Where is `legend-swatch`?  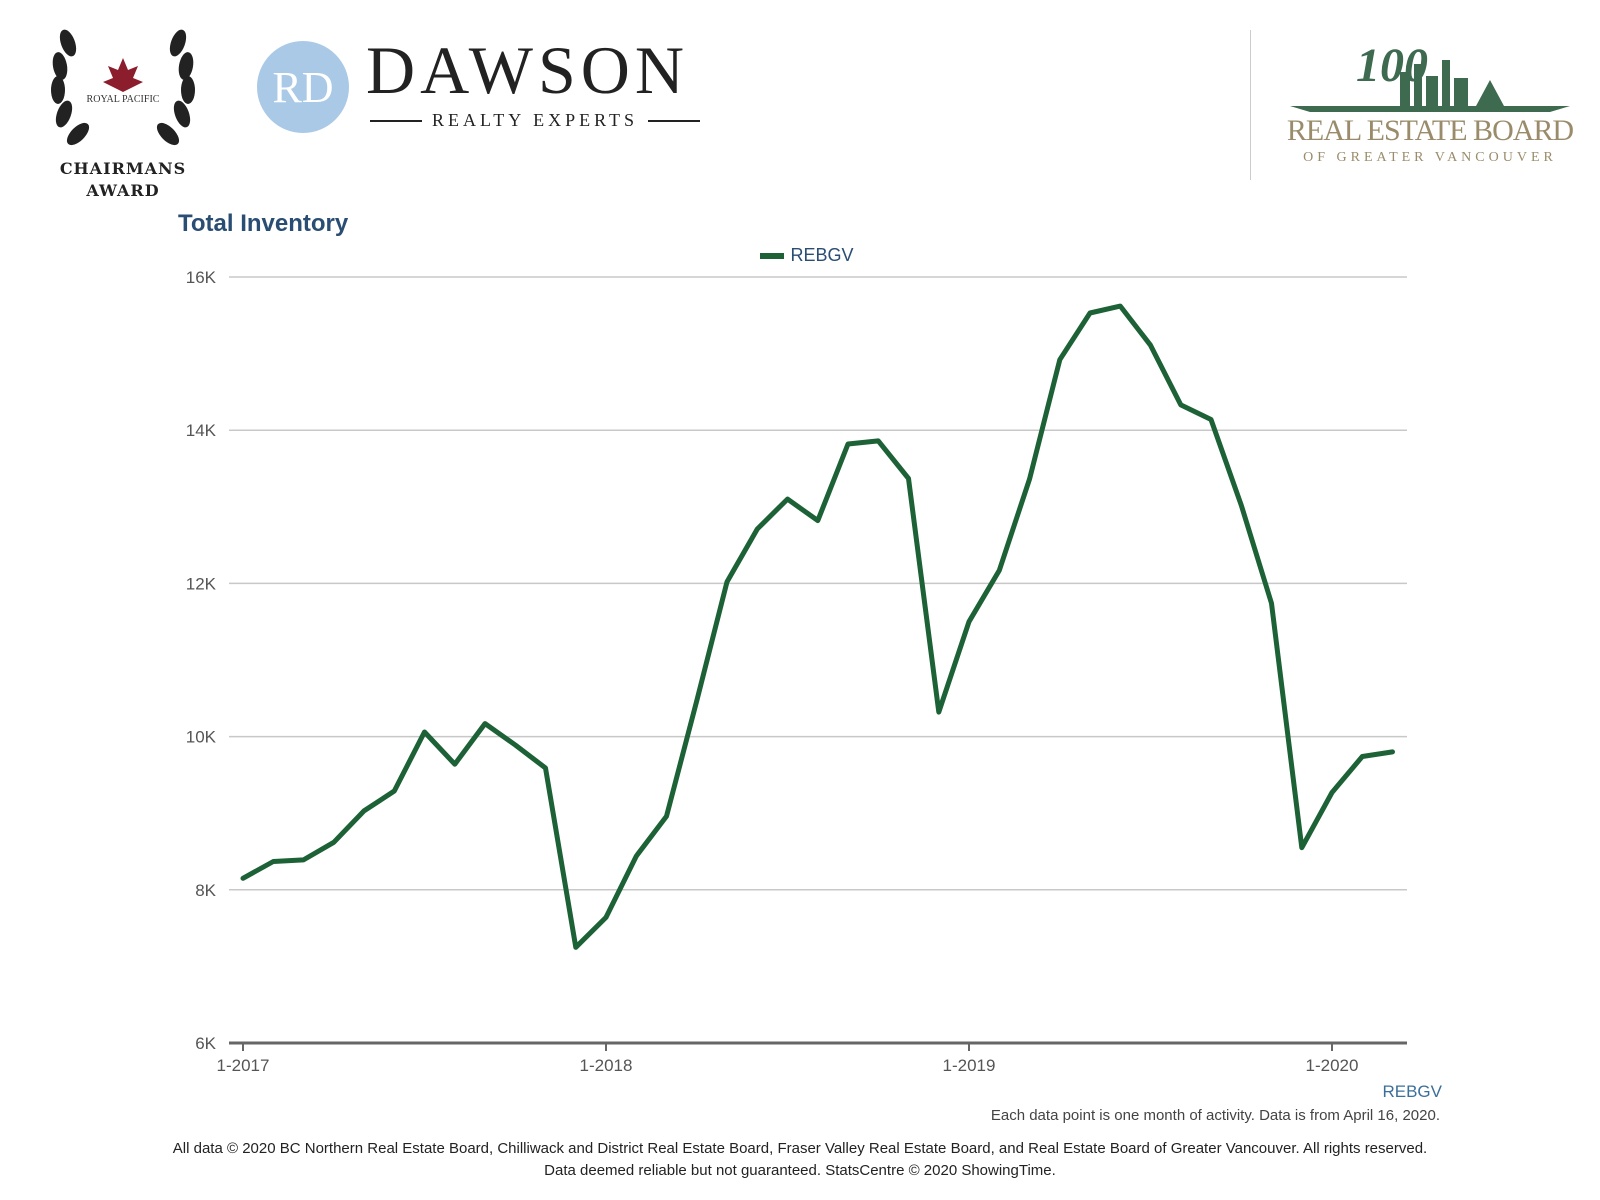
legend-swatch is located at coordinates (772, 255).